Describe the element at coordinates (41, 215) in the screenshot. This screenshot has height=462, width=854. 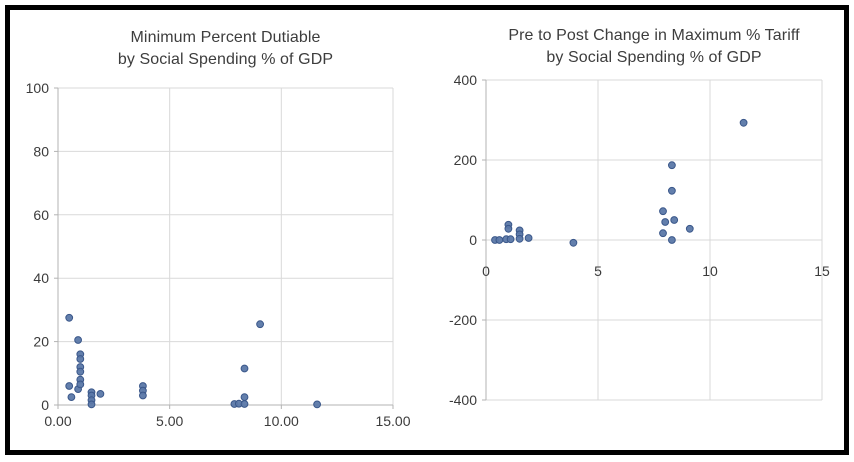
I see `y-tick-label: 60` at that location.